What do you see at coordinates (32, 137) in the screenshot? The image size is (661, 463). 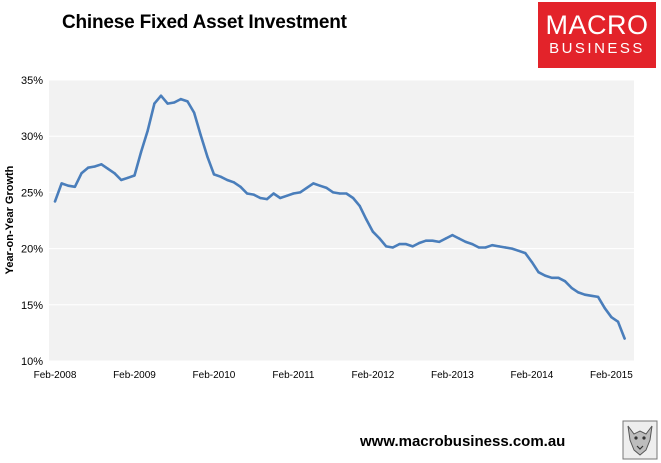 I see `y-tick-label: 30%` at bounding box center [32, 137].